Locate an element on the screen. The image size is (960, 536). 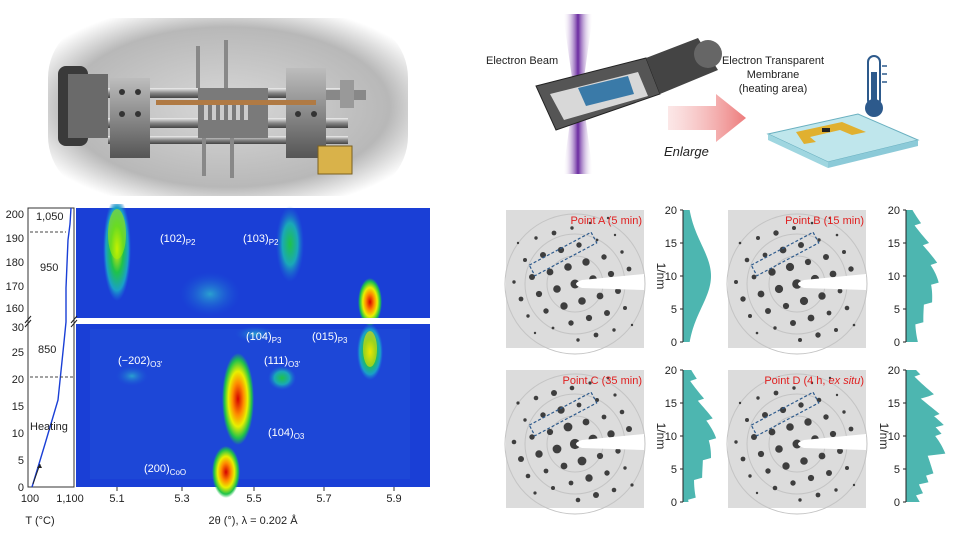
t-tick-1100: 1,100 is located at coordinates (70, 499).